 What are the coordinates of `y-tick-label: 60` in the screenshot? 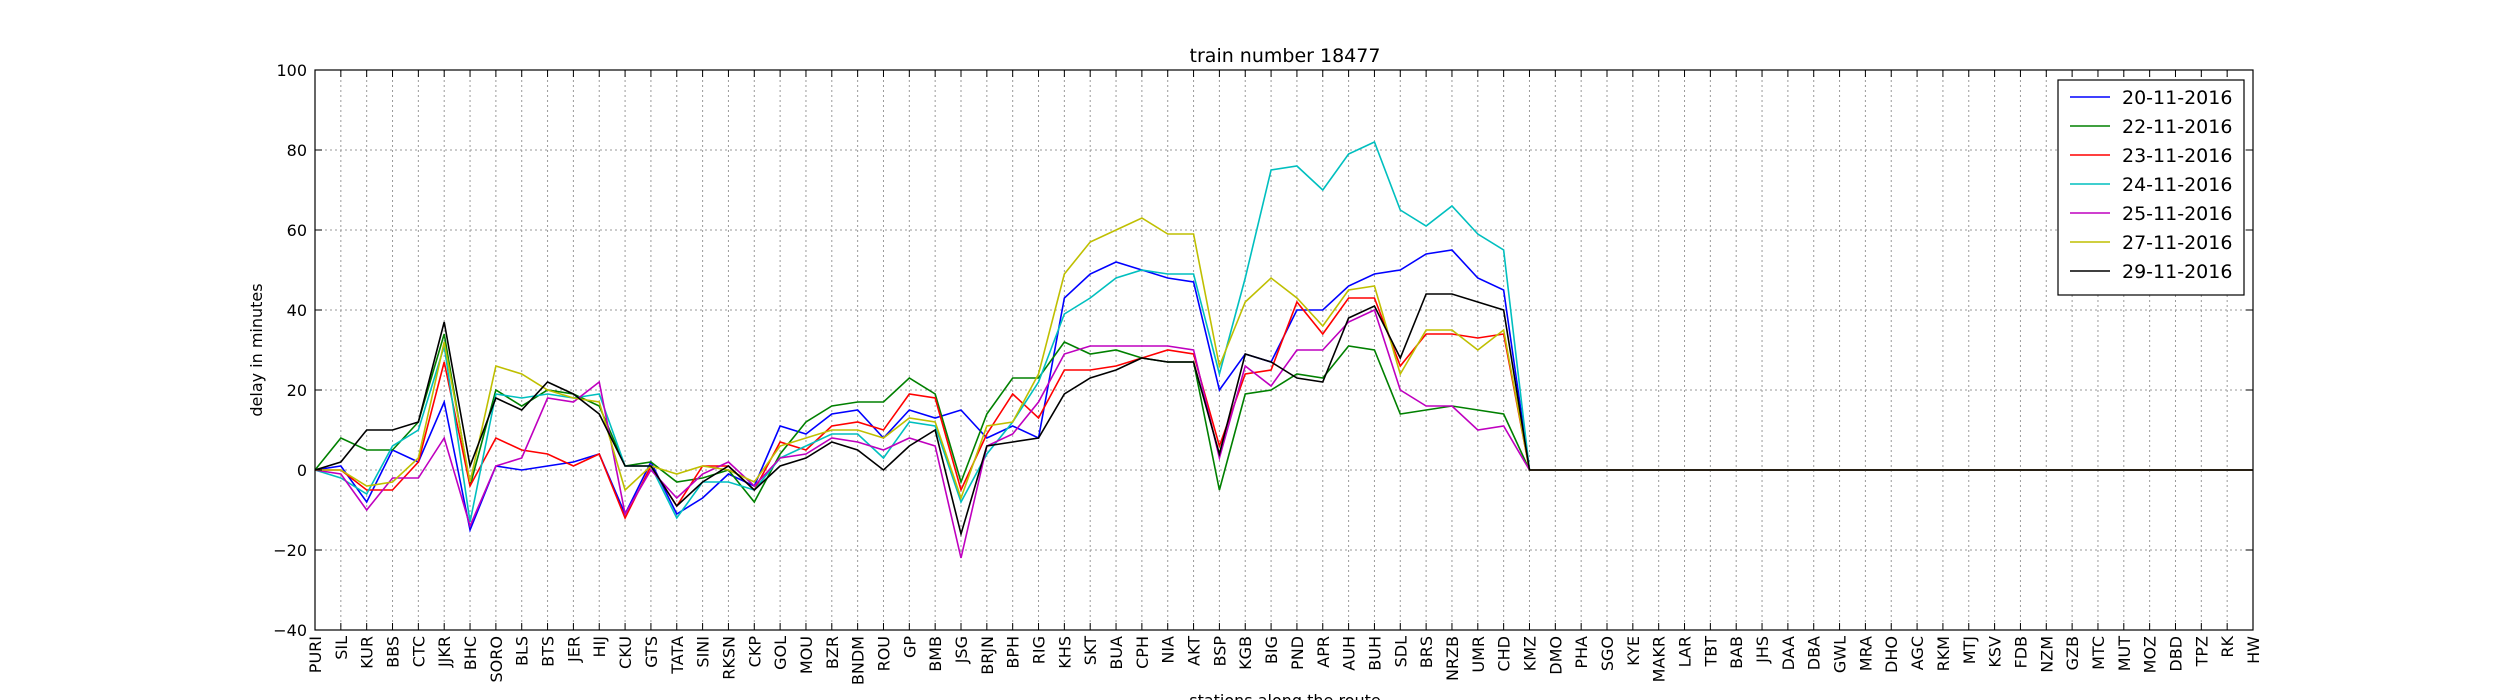 It's located at (297, 230).